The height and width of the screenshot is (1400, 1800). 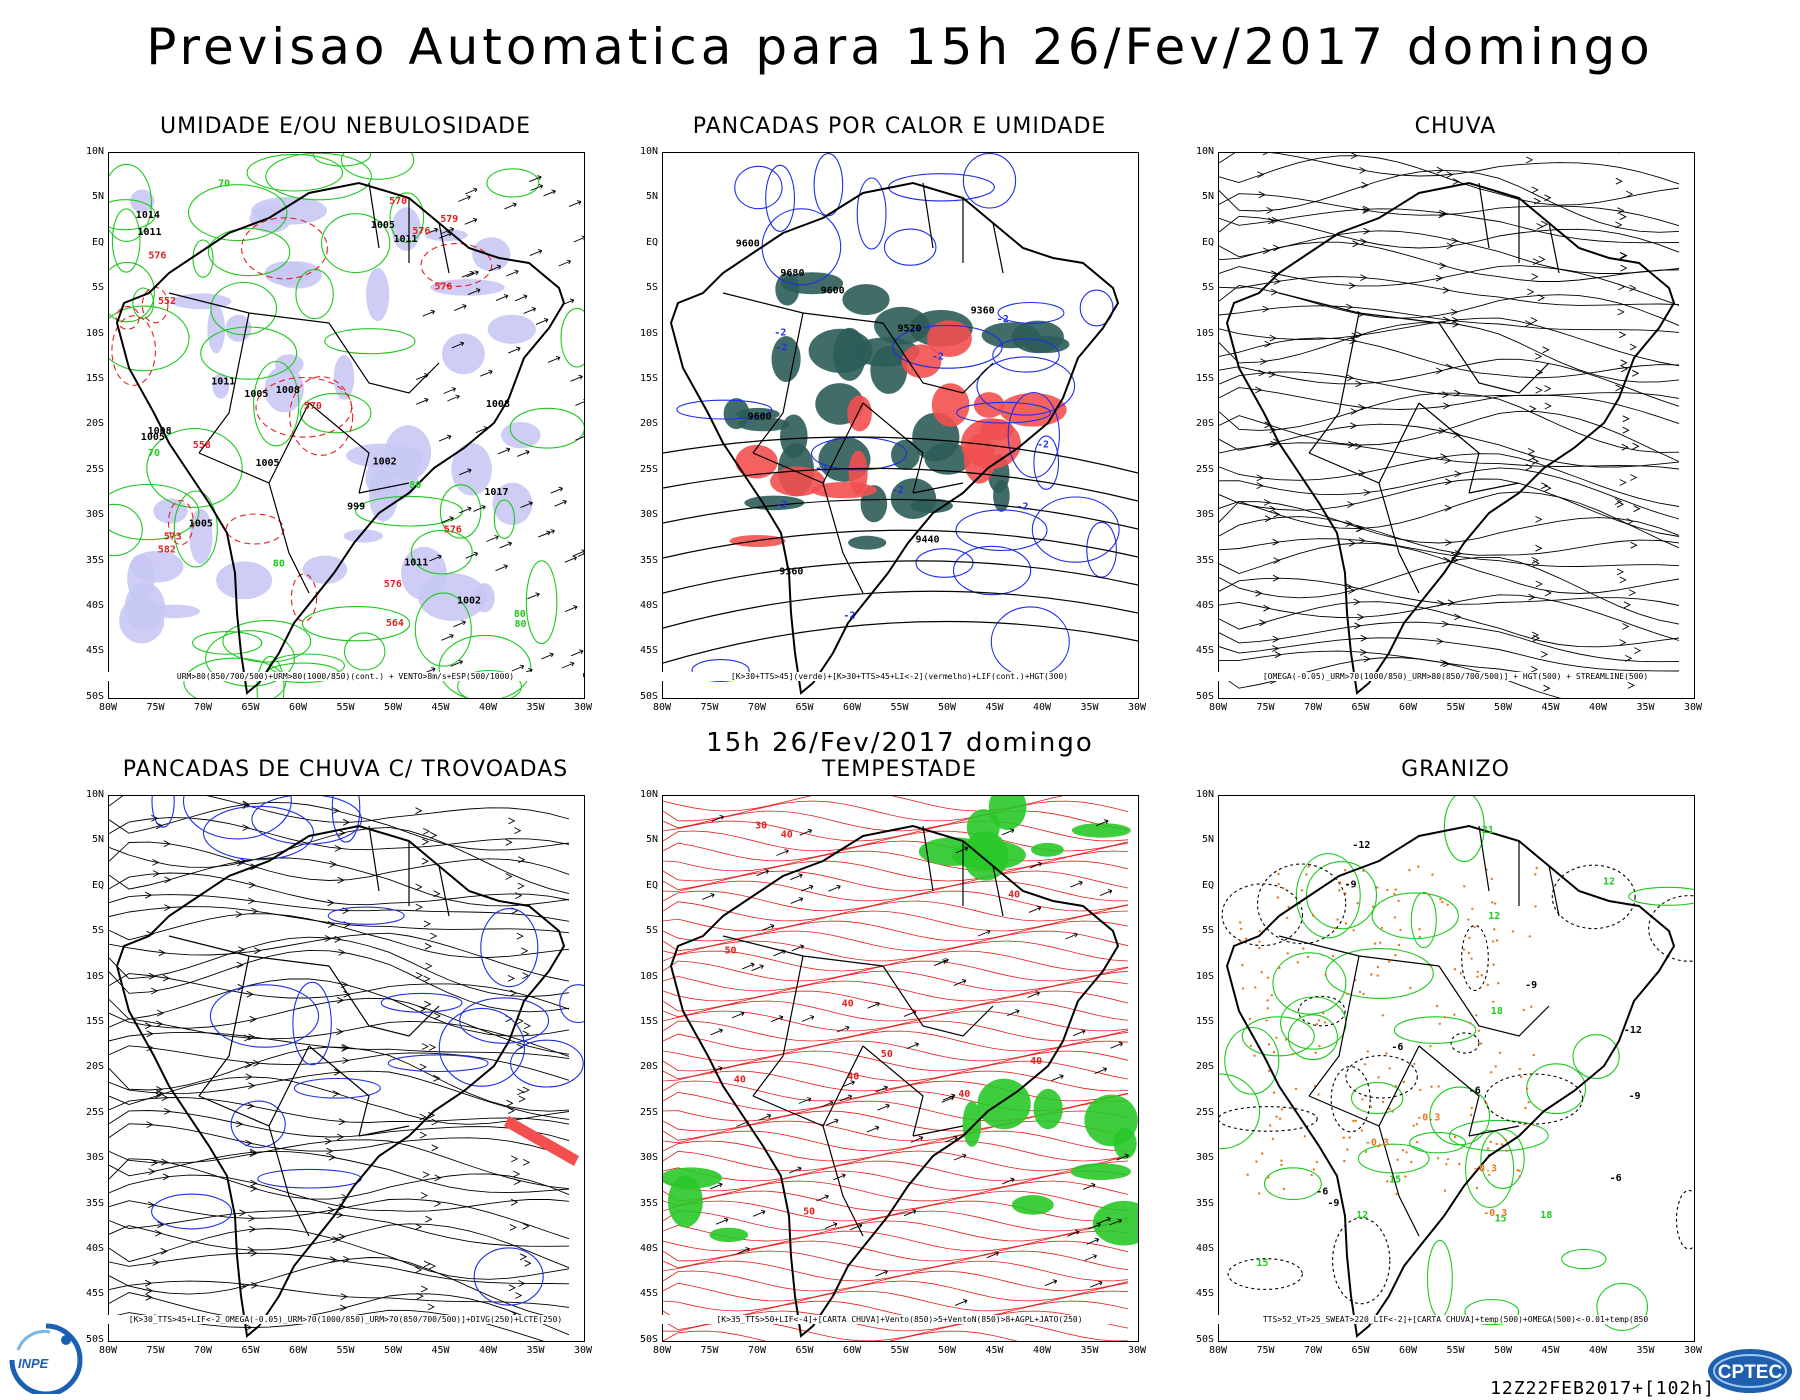 I want to click on latitude-label: EQ, so click(x=1207, y=242).